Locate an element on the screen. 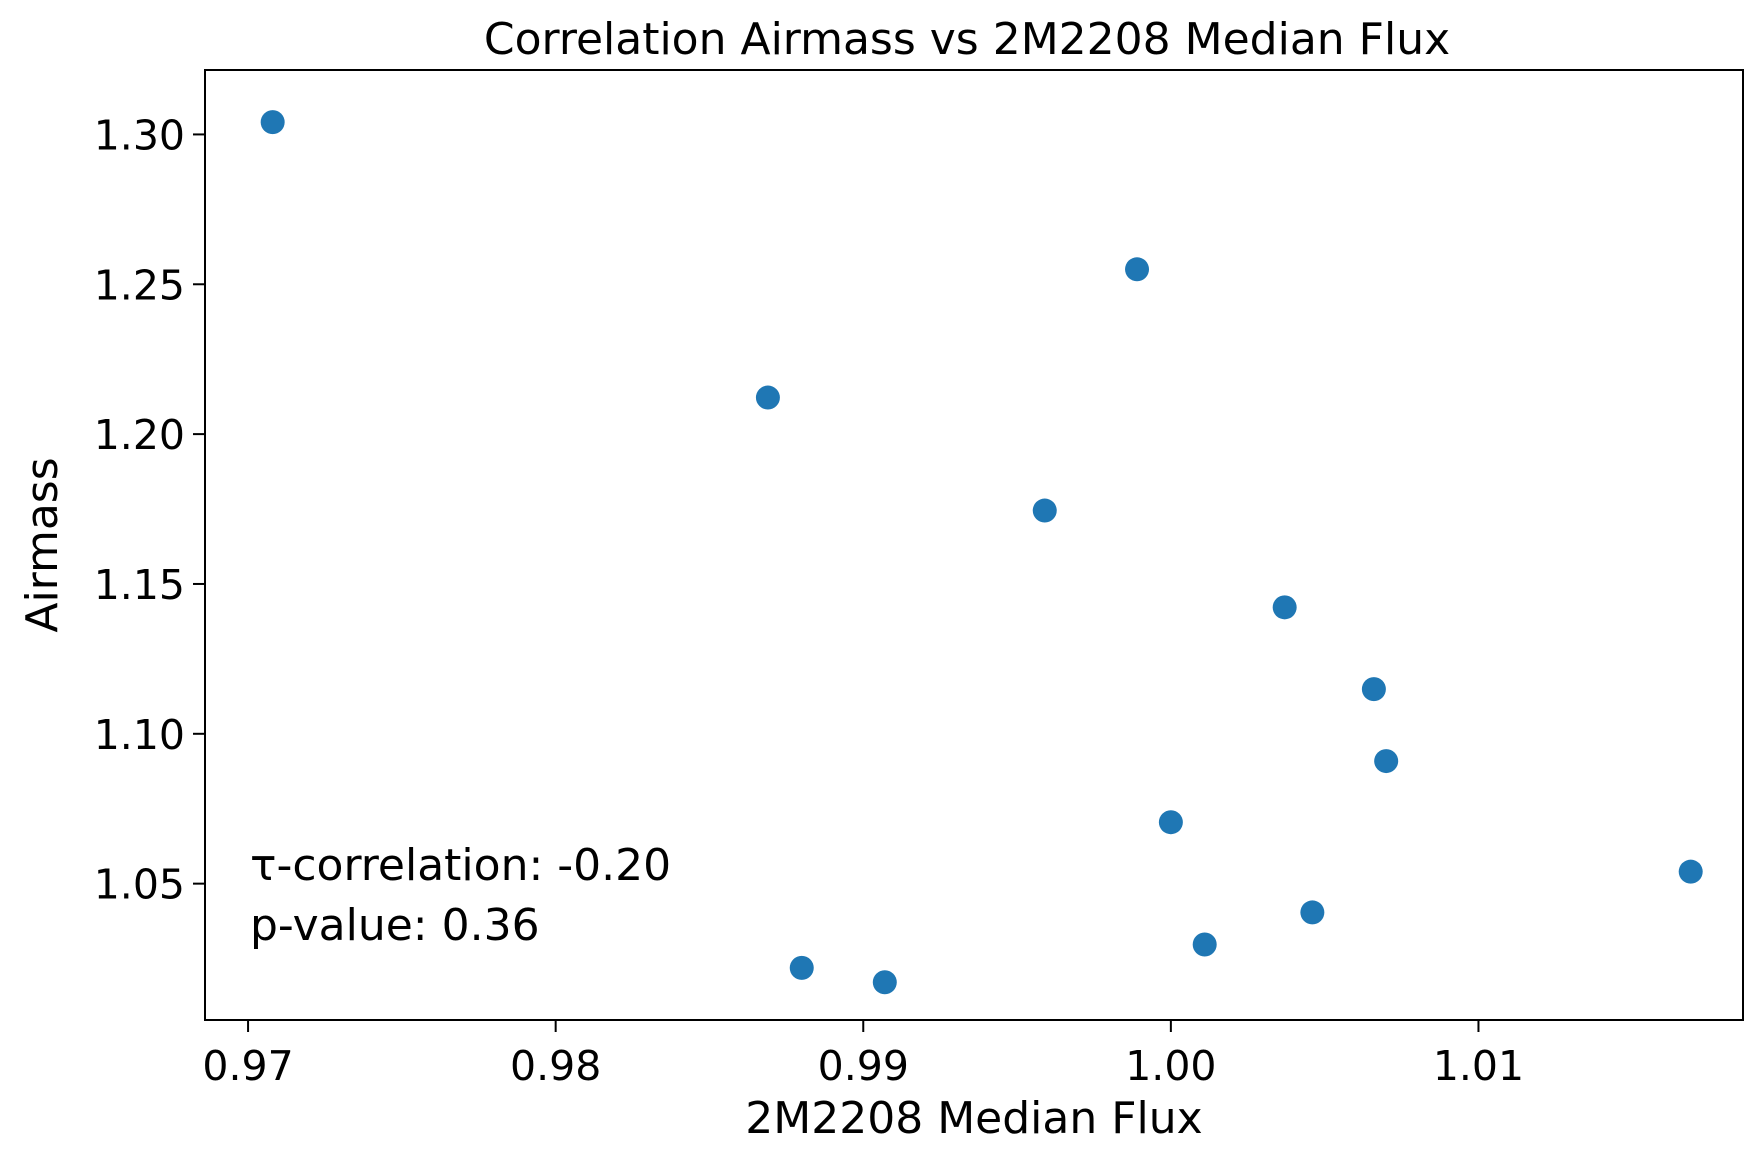  y-tick-label: 1.30 is located at coordinates (139, 135).